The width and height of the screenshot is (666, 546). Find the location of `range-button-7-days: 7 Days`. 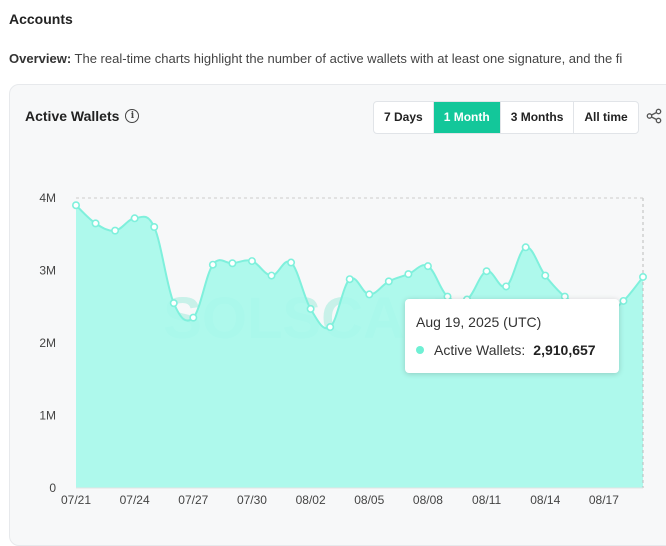

range-button-7-days: 7 Days is located at coordinates (404, 117).